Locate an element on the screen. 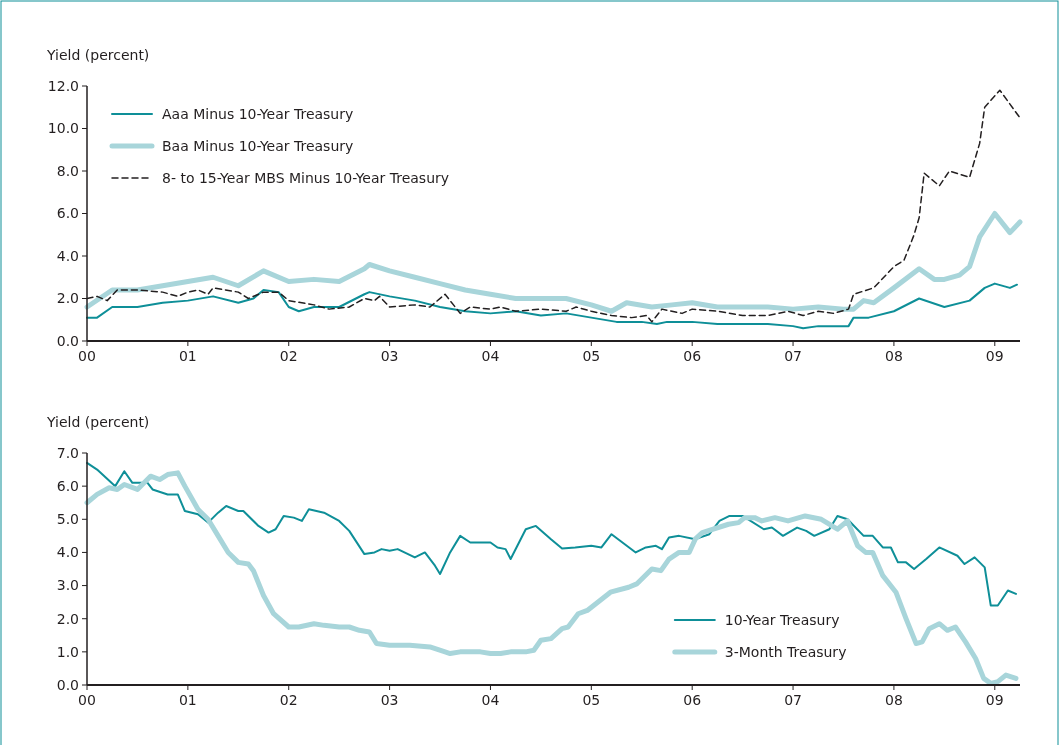  y-tick-label: 8.0 is located at coordinates (67, 170).